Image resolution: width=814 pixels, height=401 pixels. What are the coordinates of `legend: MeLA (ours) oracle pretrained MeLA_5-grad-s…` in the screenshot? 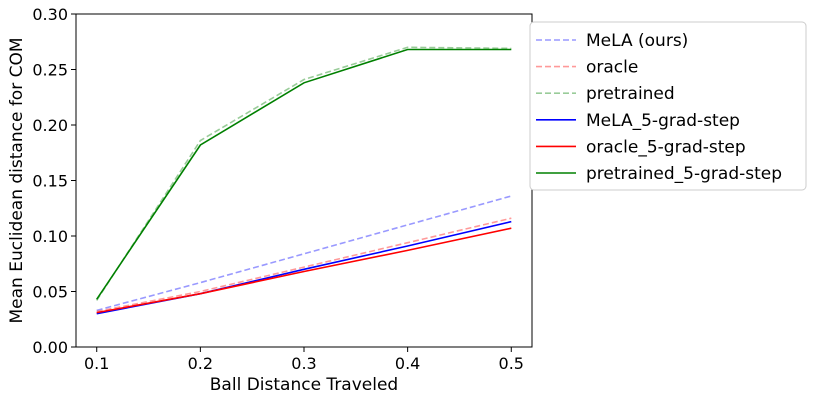 It's located at (668, 106).